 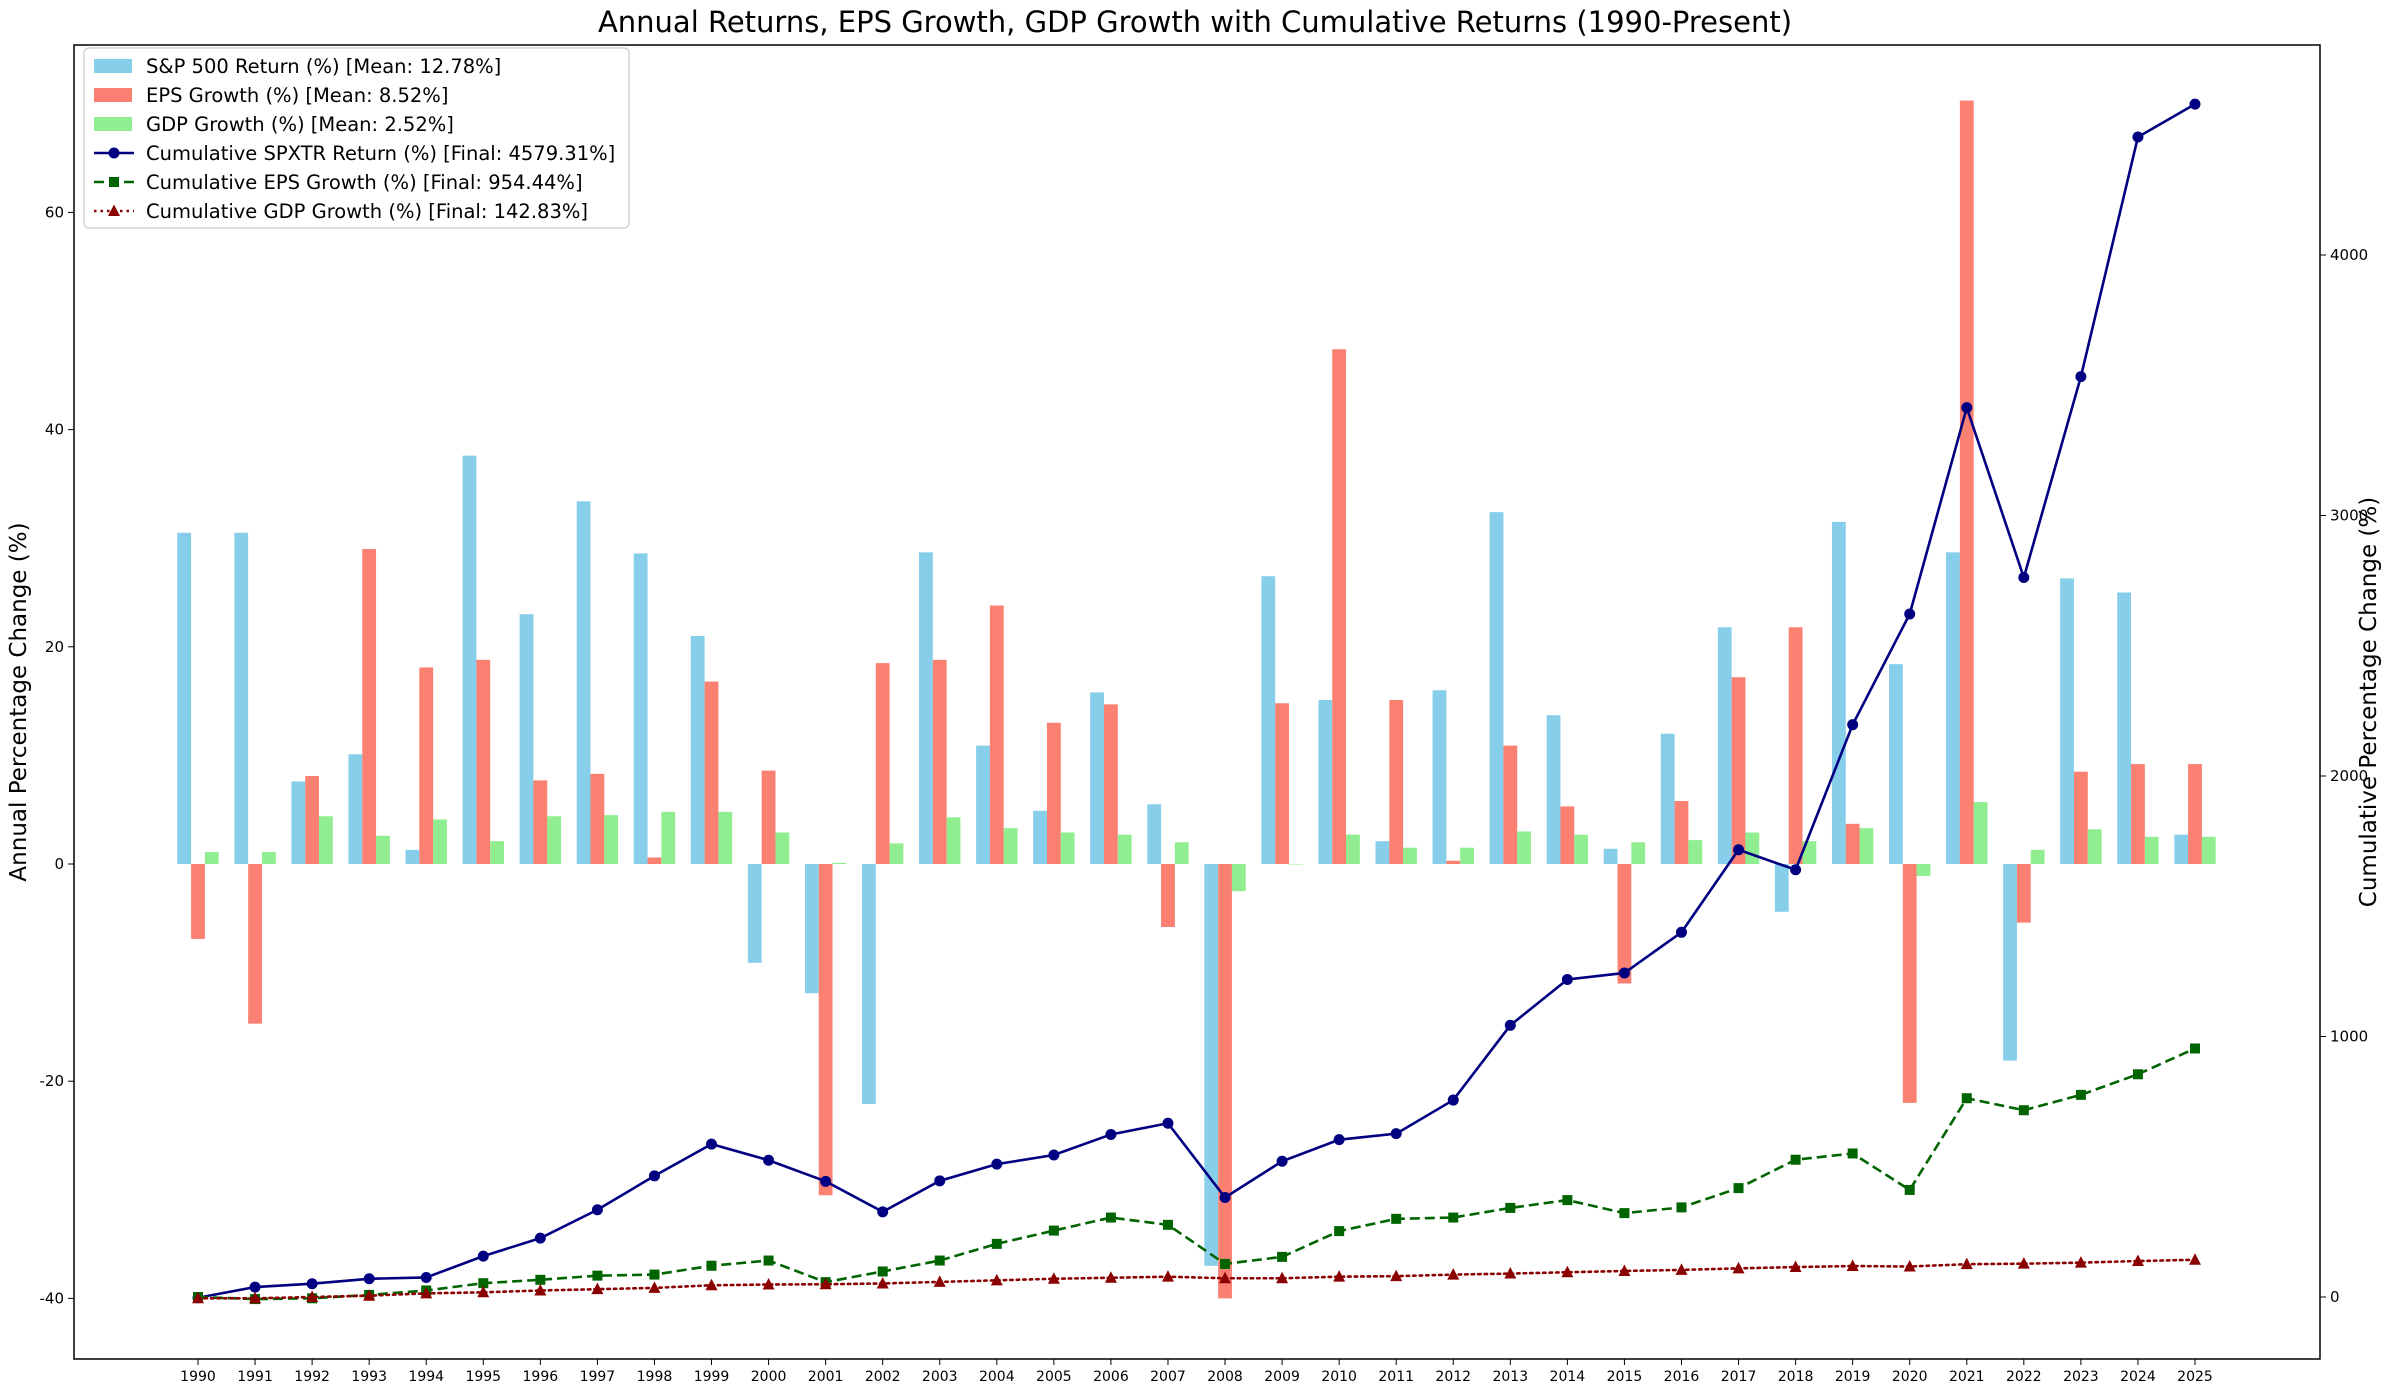 What do you see at coordinates (1852, 1265) in the screenshot?
I see `line-point-2-2019` at bounding box center [1852, 1265].